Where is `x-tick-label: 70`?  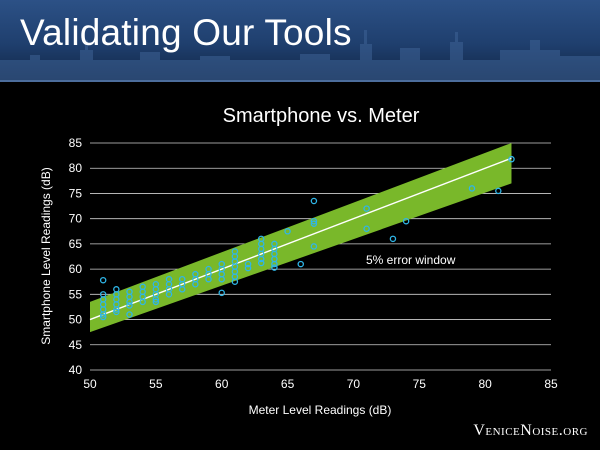
x-tick-label: 70 is located at coordinates (354, 384).